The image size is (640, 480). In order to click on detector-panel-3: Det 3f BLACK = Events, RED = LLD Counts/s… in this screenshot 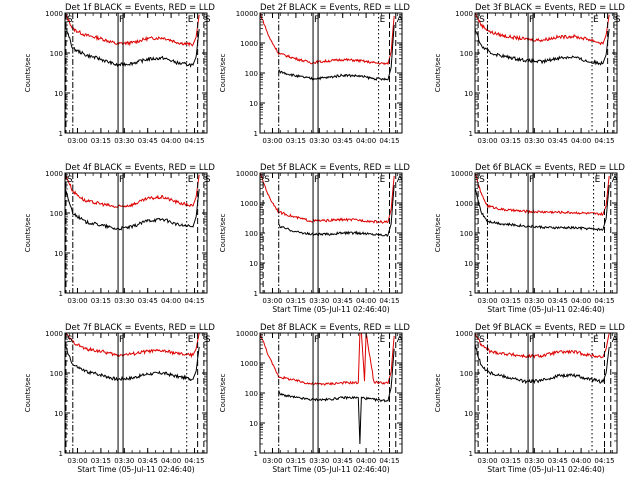, I will do `click(529, 74)`.